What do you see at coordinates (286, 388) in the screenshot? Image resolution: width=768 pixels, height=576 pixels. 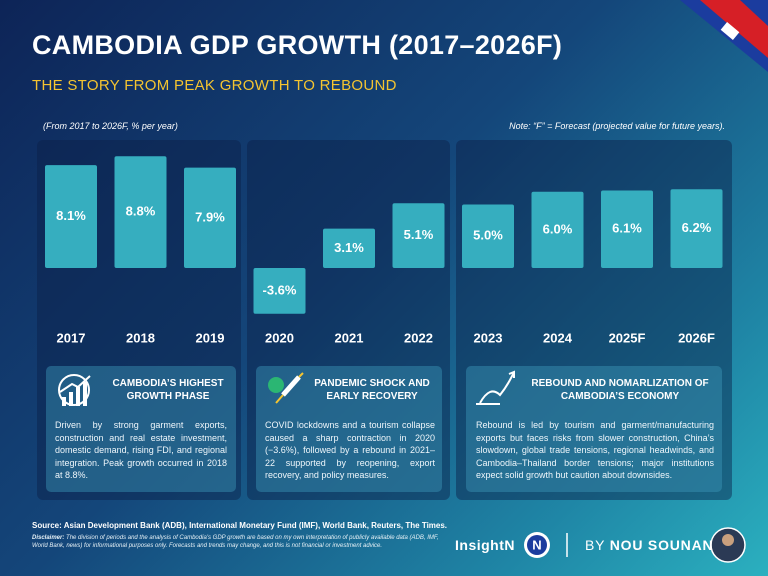 I see `vaccine-icon` at bounding box center [286, 388].